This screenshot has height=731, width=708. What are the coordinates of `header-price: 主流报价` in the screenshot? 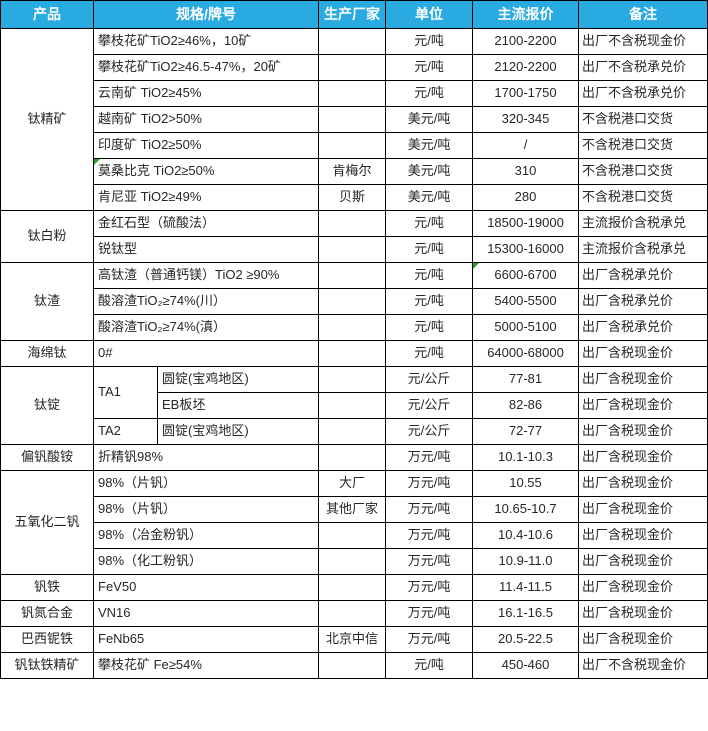 It's located at (526, 14).